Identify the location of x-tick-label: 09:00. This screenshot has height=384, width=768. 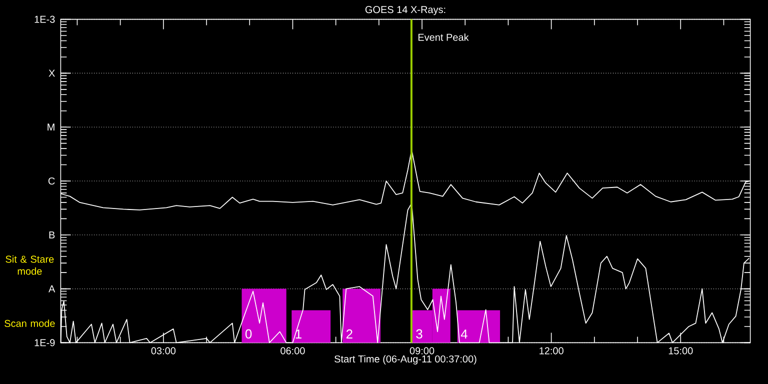
(422, 350).